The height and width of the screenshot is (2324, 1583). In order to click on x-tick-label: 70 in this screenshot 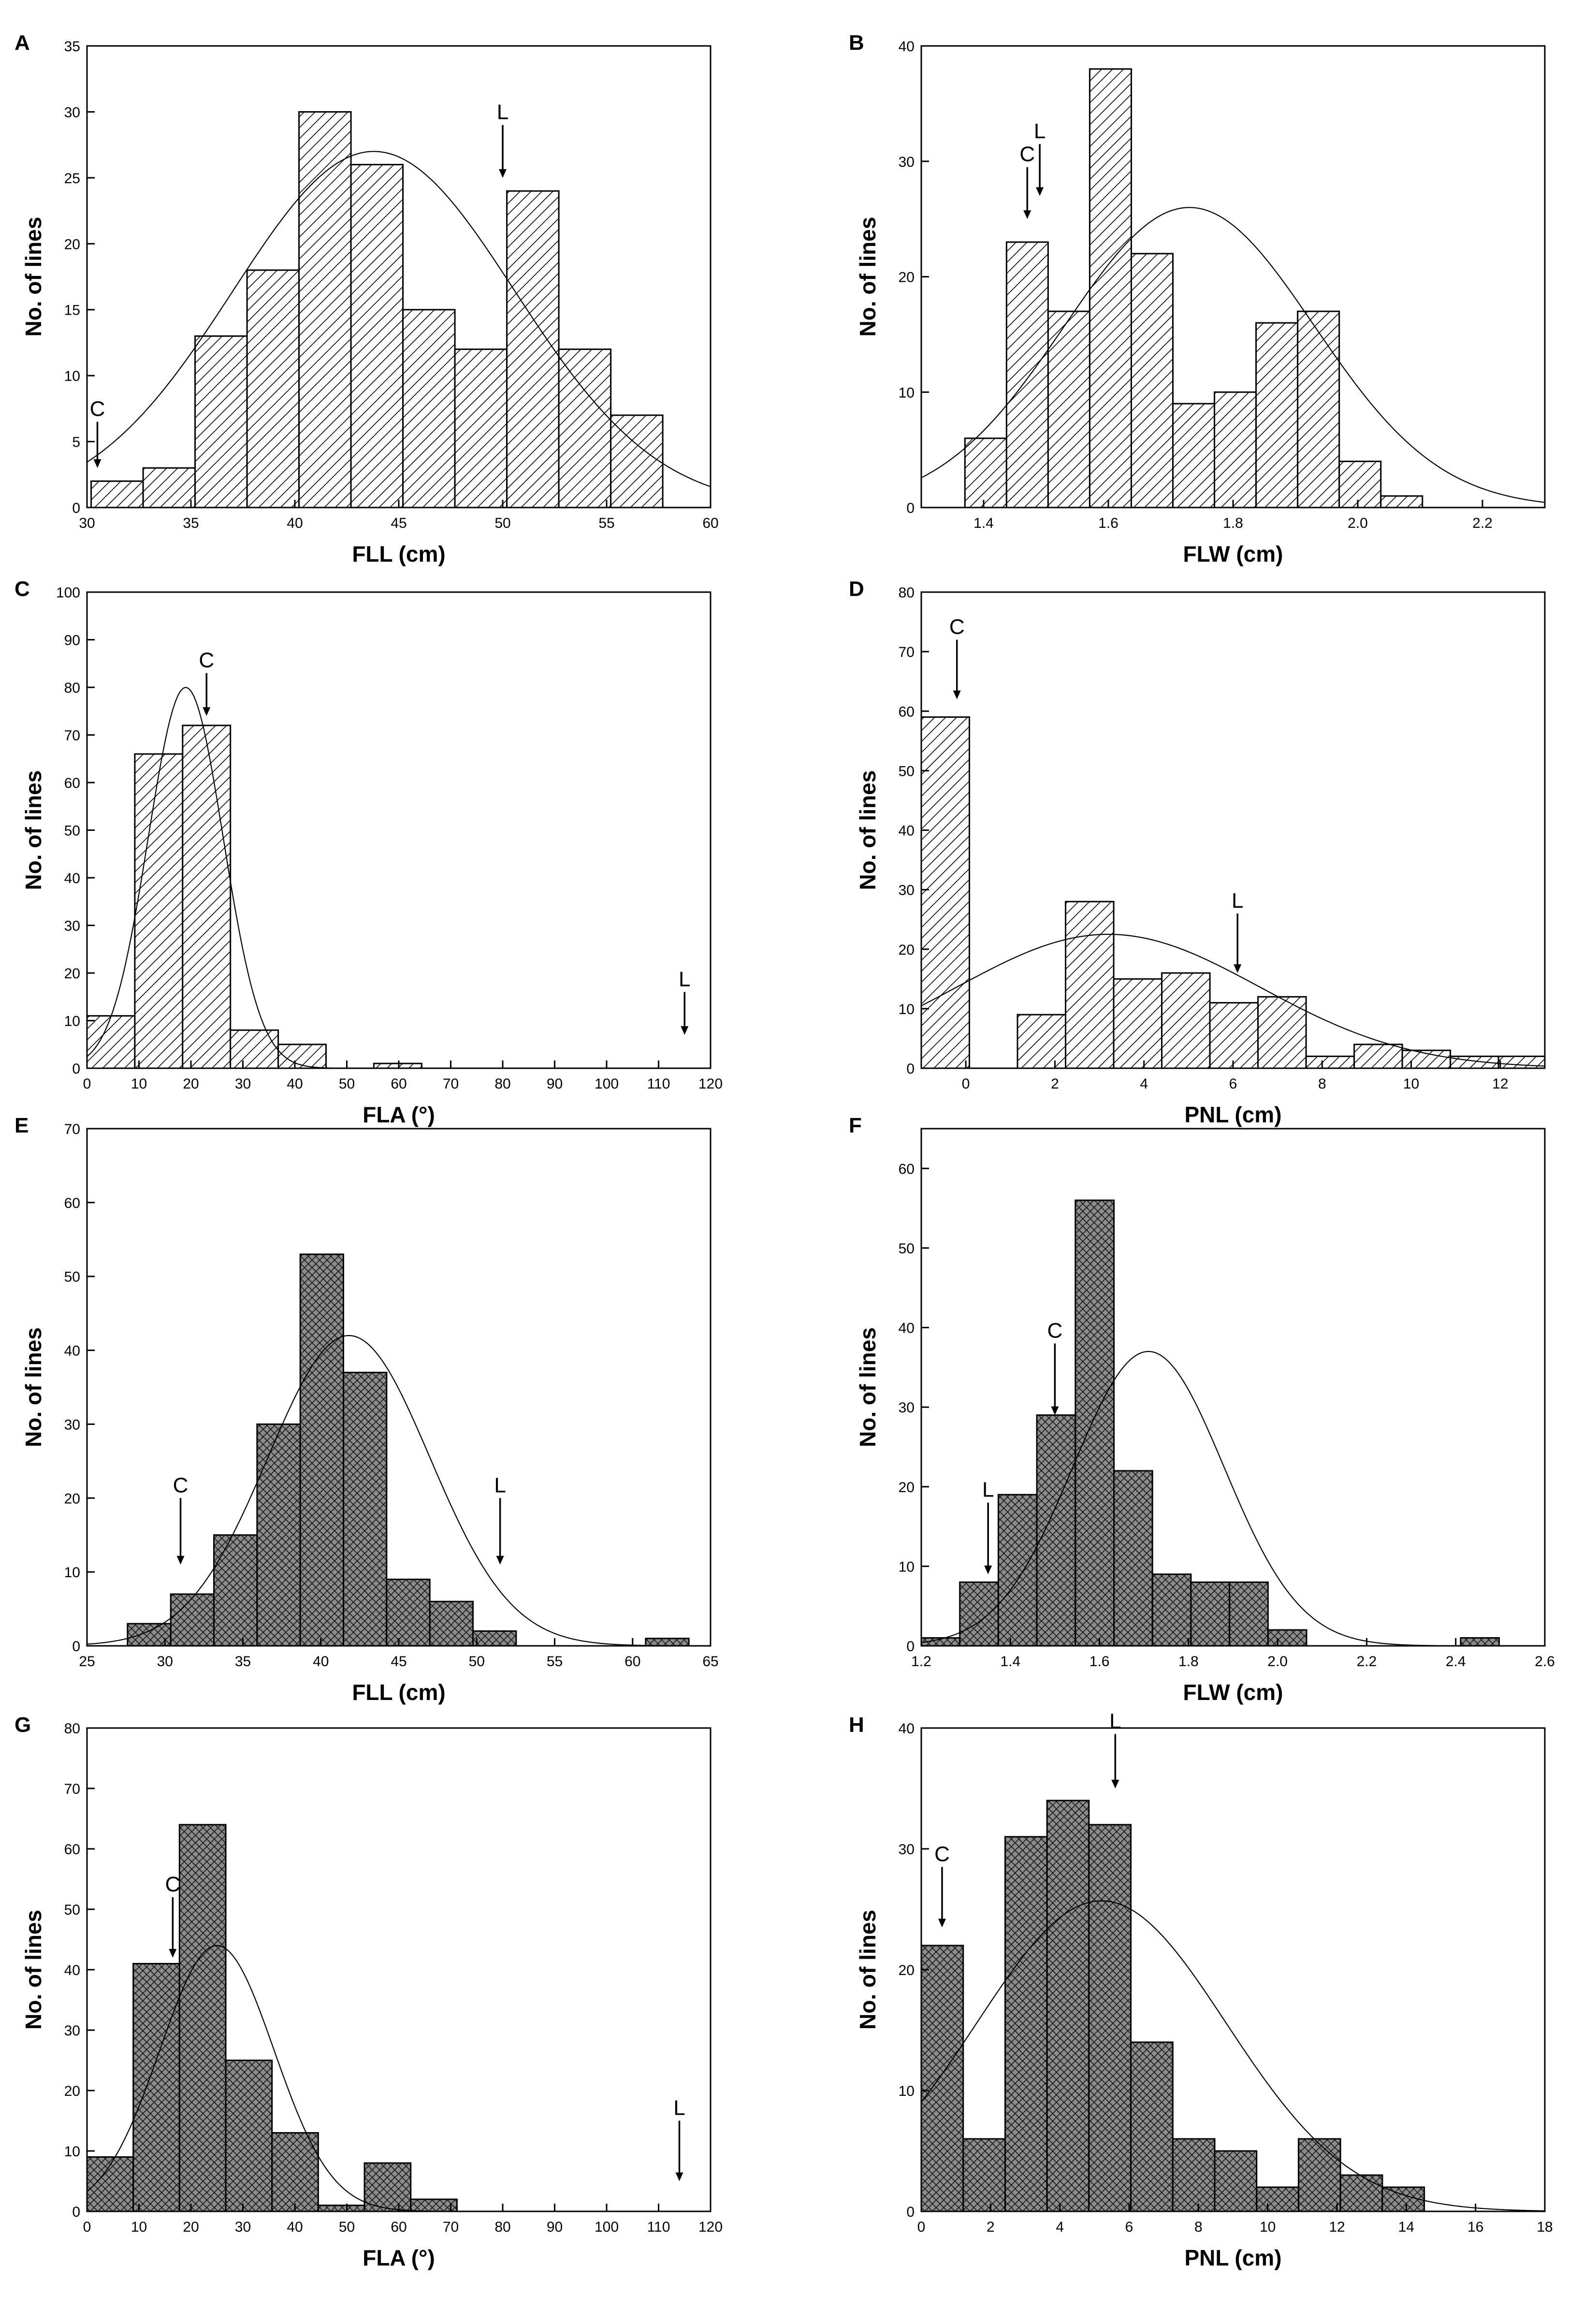, I will do `click(451, 1084)`.